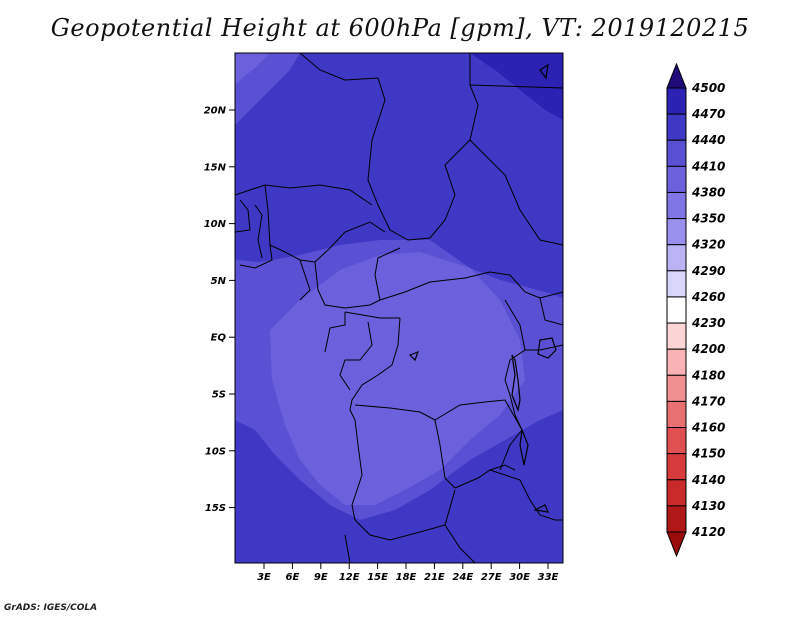 This screenshot has height=618, width=800. I want to click on lat-tick-label: EQ, so click(219, 338).